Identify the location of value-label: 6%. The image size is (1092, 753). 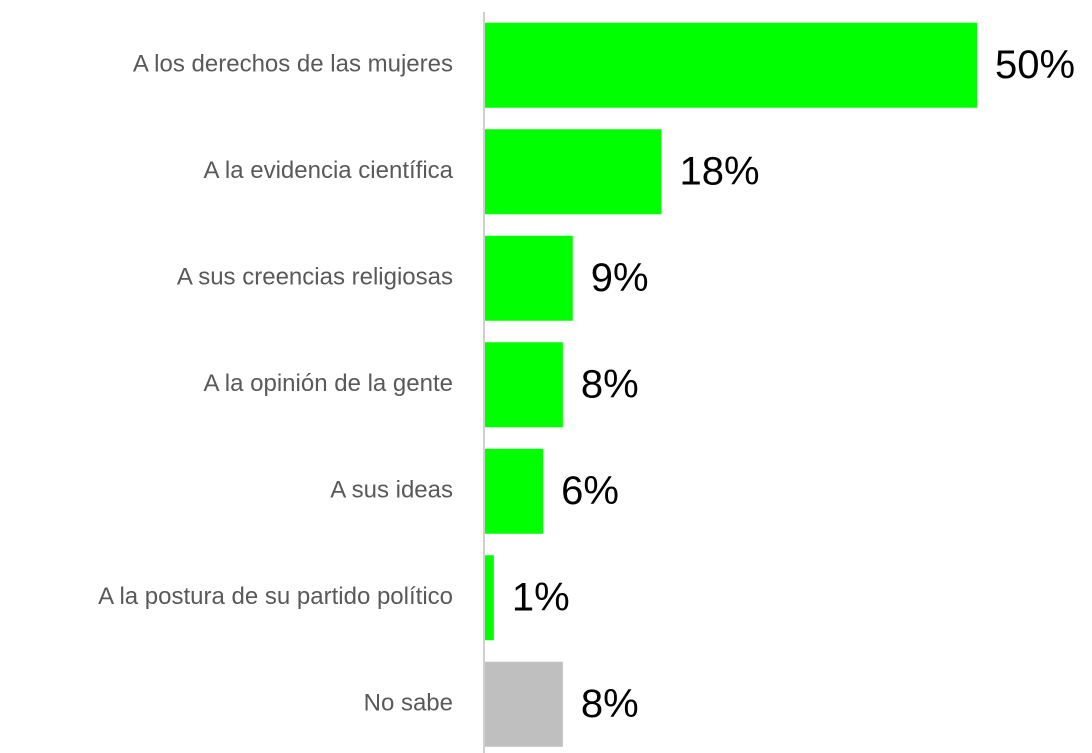
(590, 491).